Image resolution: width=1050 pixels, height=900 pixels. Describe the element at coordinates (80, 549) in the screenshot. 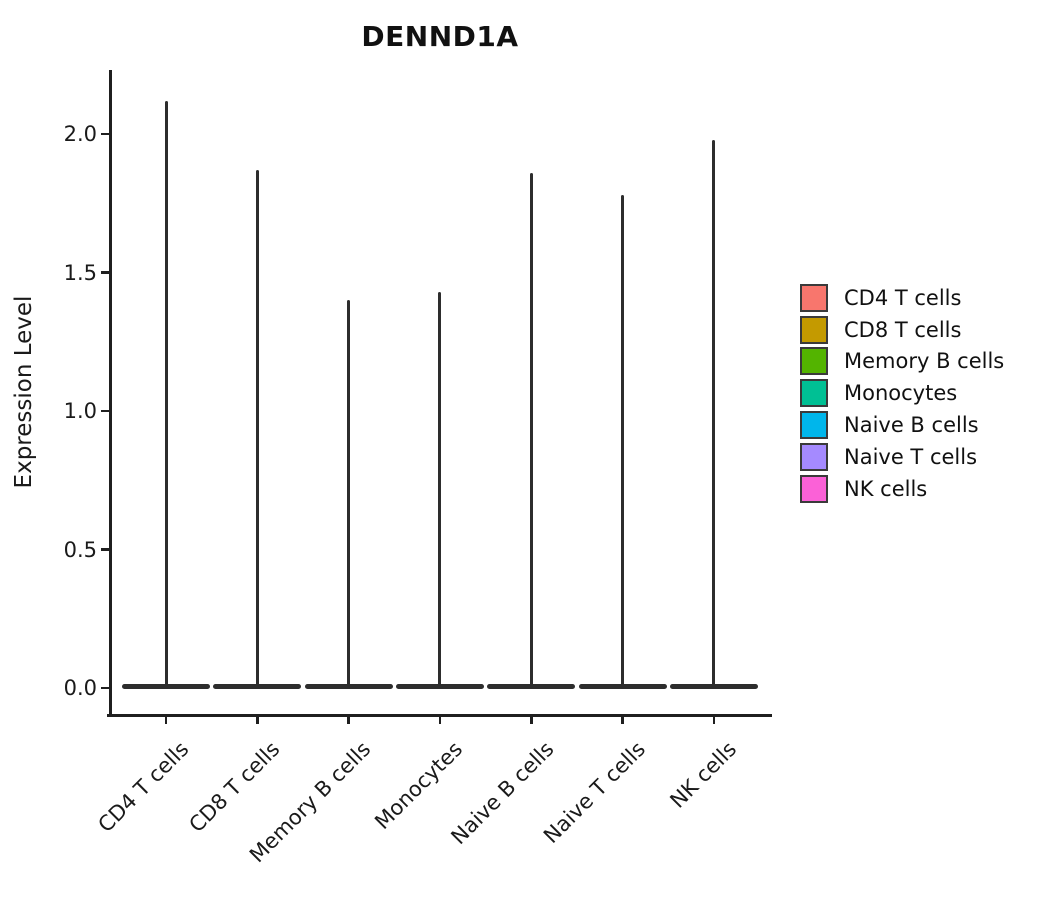

I see `y-tick-label: 0.5` at that location.